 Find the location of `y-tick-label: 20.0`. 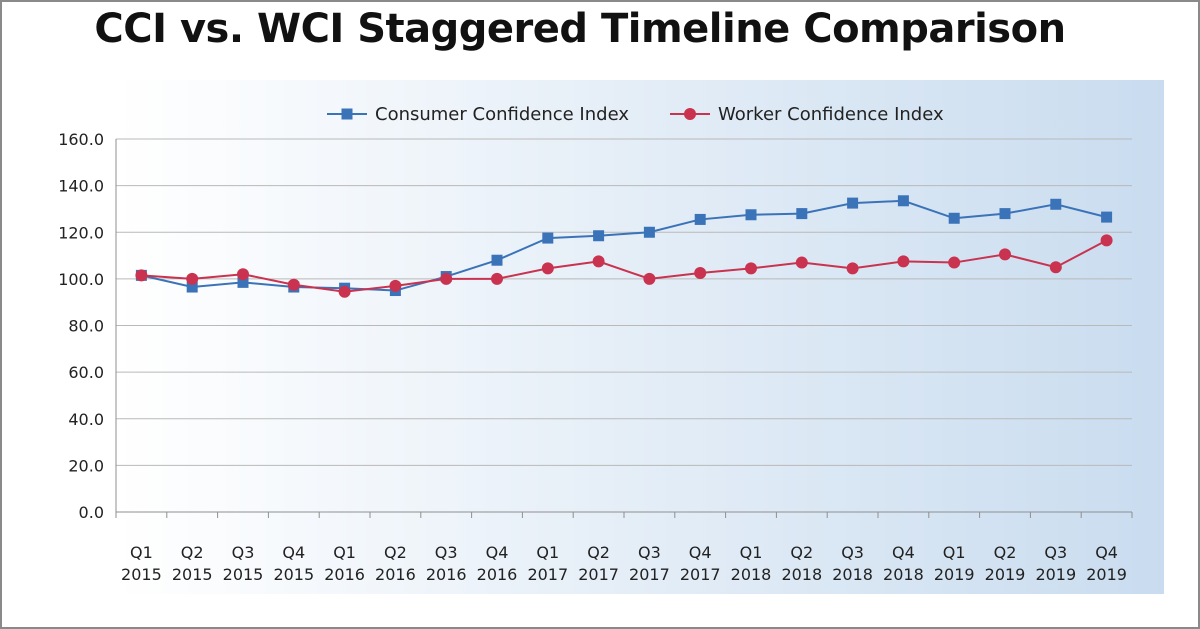

y-tick-label: 20.0 is located at coordinates (86, 465).